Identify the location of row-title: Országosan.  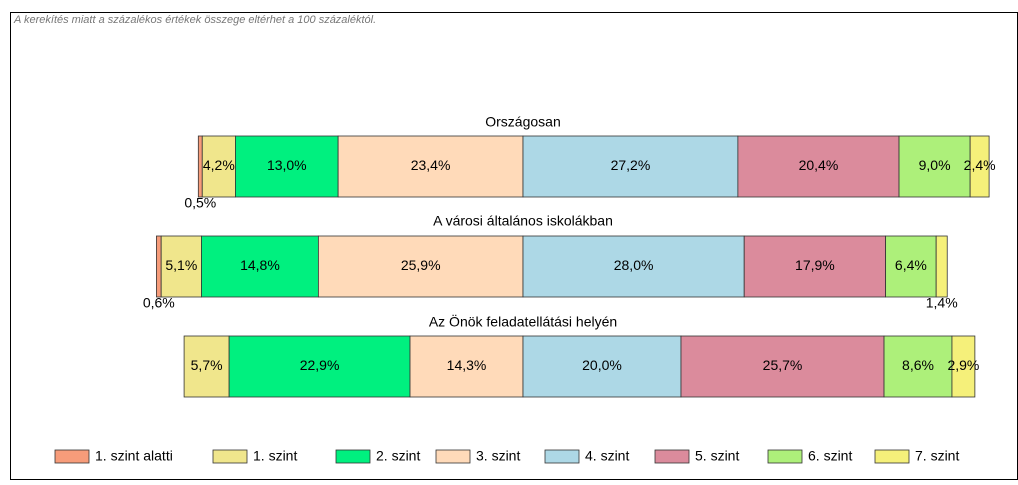
(522, 122).